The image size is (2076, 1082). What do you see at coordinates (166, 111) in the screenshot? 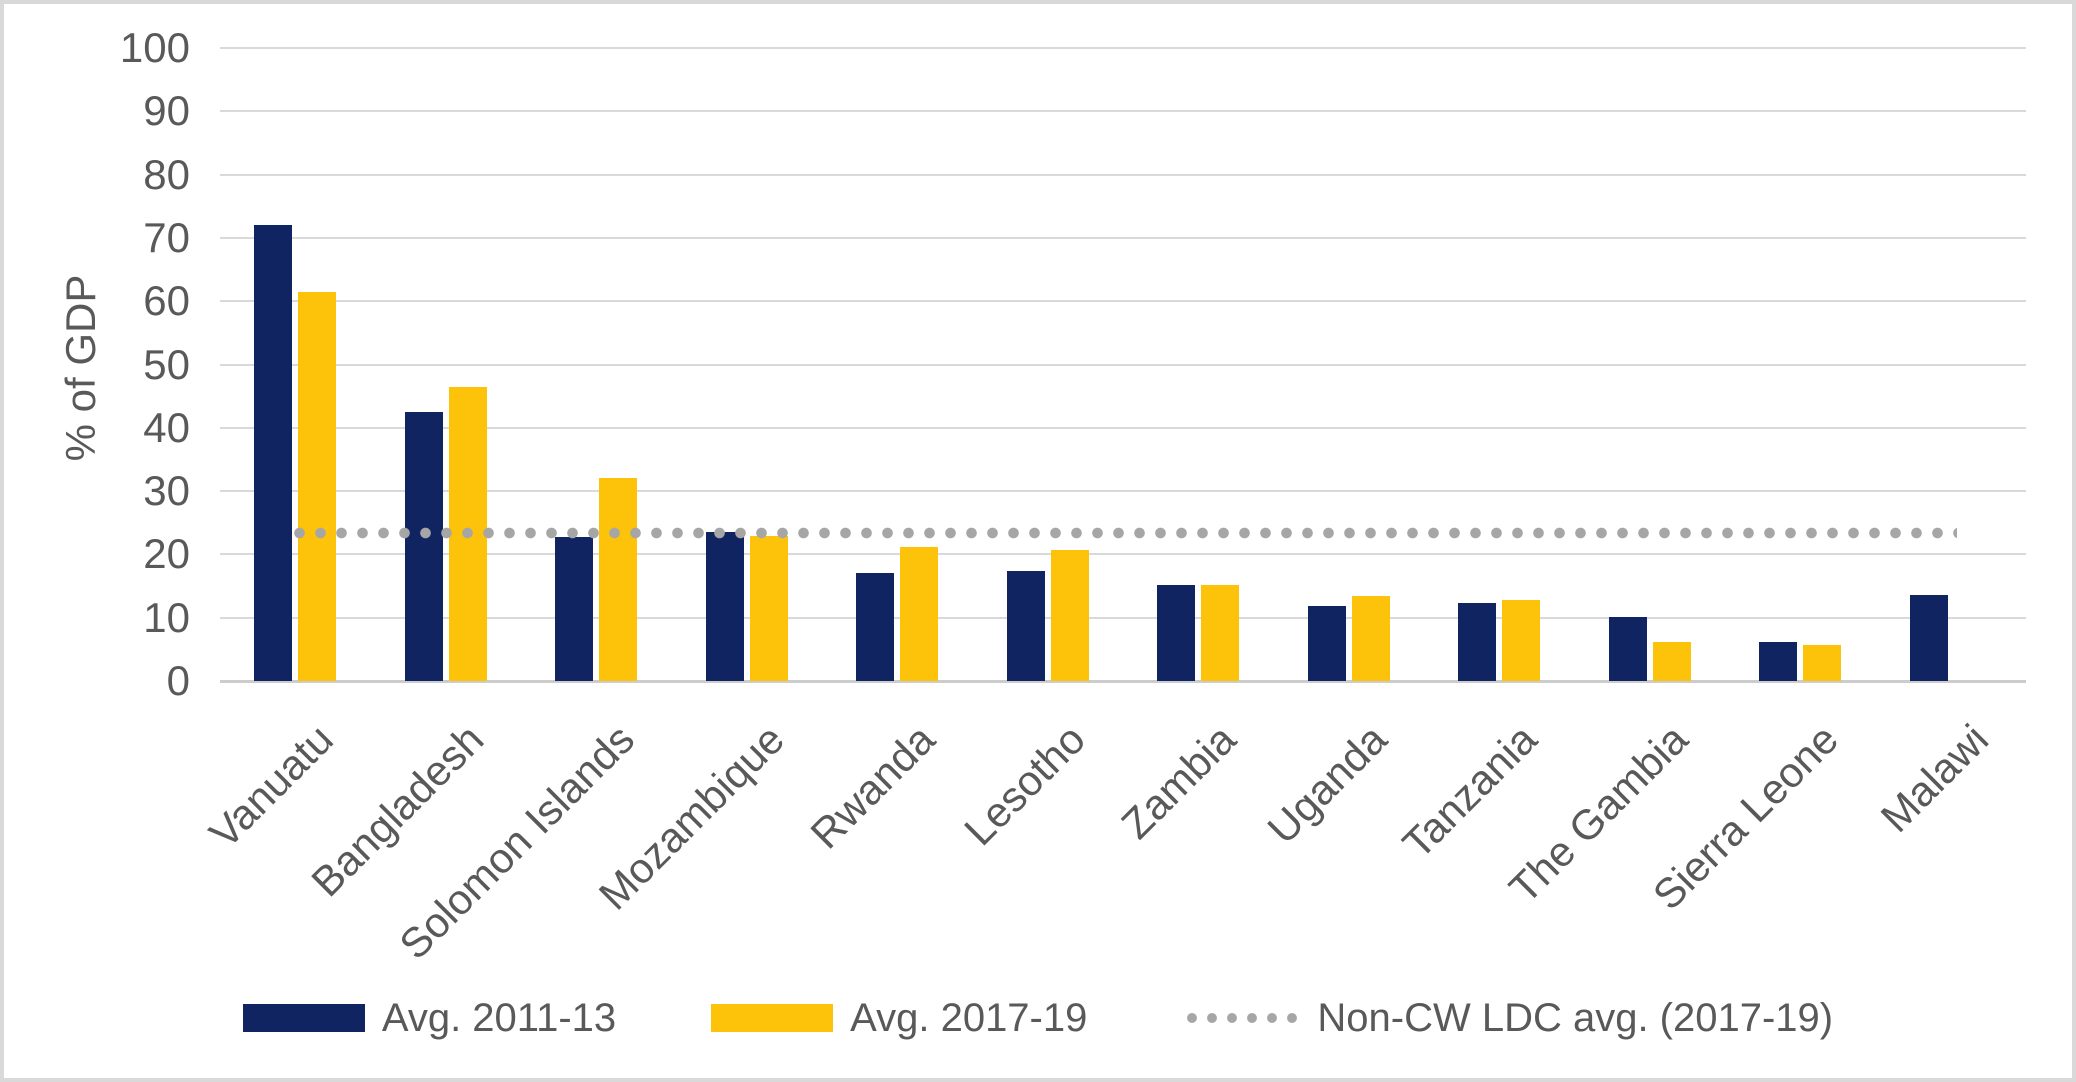
I see `y-axis-tick-label: 90` at bounding box center [166, 111].